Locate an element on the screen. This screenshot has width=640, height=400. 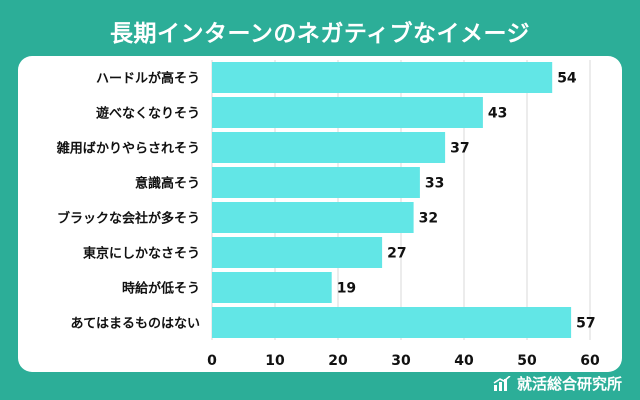
footer-brand: 就活総合研究所 is located at coordinates (557, 383).